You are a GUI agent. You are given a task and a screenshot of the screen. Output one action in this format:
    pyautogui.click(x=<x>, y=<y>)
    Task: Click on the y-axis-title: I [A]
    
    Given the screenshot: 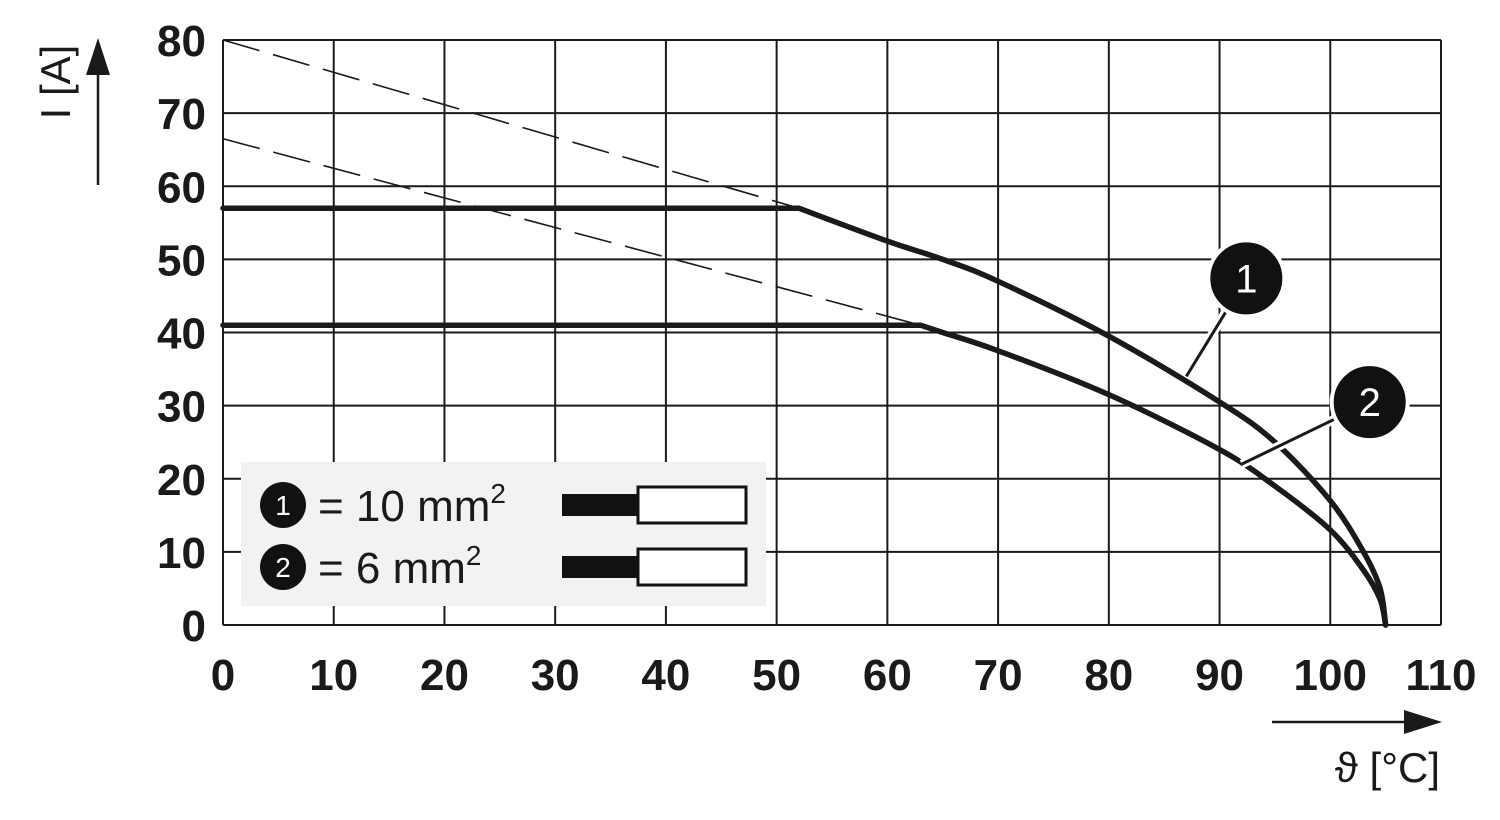 What is the action you would take?
    pyautogui.click(x=71, y=111)
    